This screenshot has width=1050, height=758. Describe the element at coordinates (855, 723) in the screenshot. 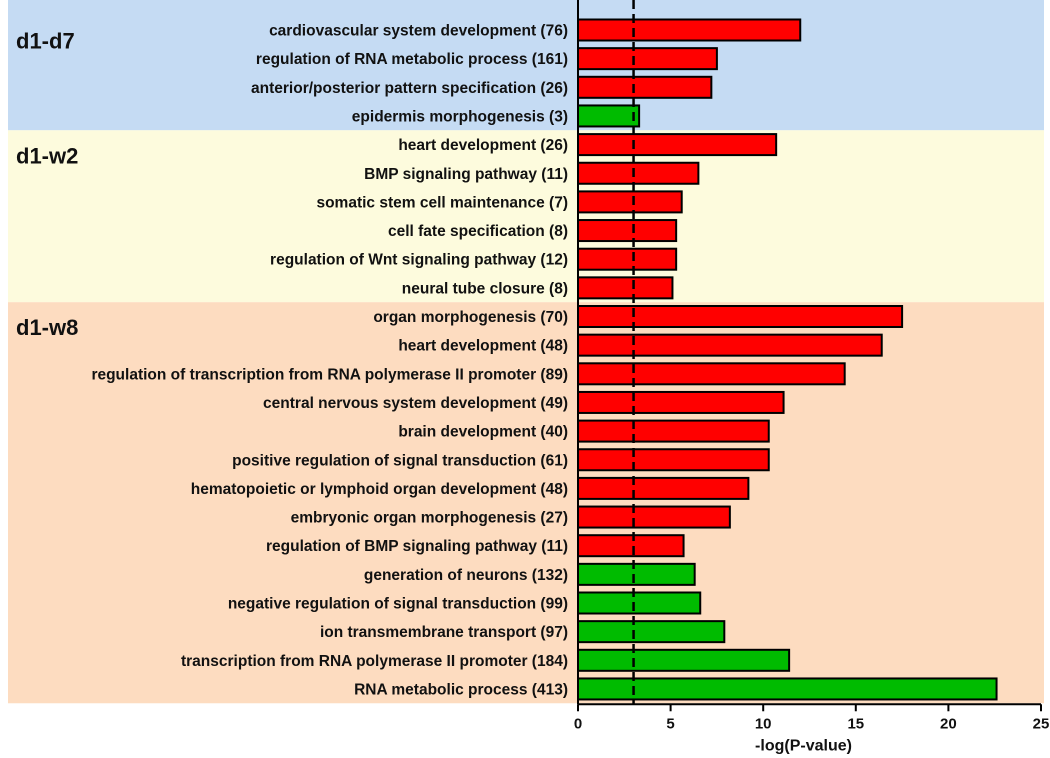

I see `x-tick-label: 15` at that location.